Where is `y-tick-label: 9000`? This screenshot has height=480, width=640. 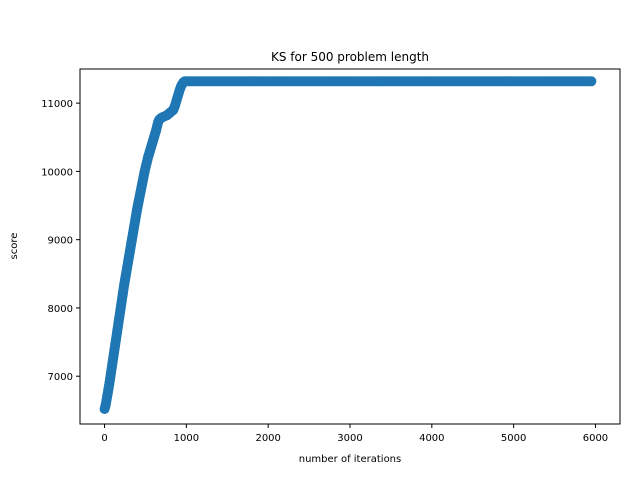 y-tick-label: 9000 is located at coordinates (60, 241).